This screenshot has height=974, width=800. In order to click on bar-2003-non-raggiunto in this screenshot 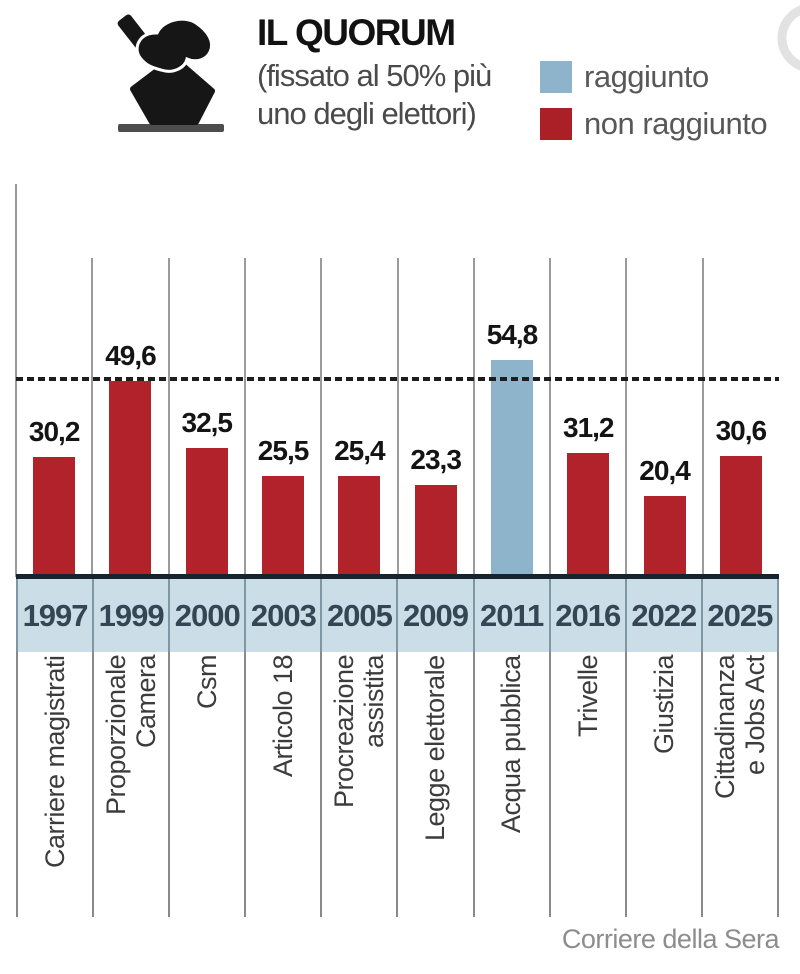, I will do `click(283, 526)`.